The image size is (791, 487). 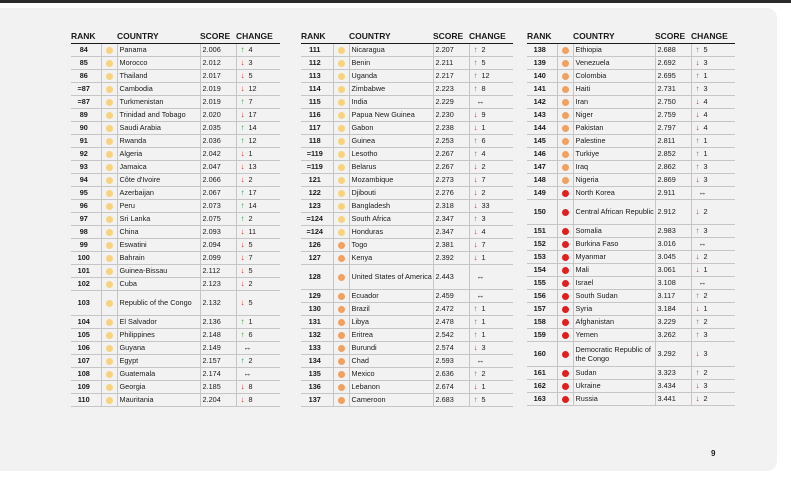 I want to click on score-cell: 2.392, so click(x=450, y=258).